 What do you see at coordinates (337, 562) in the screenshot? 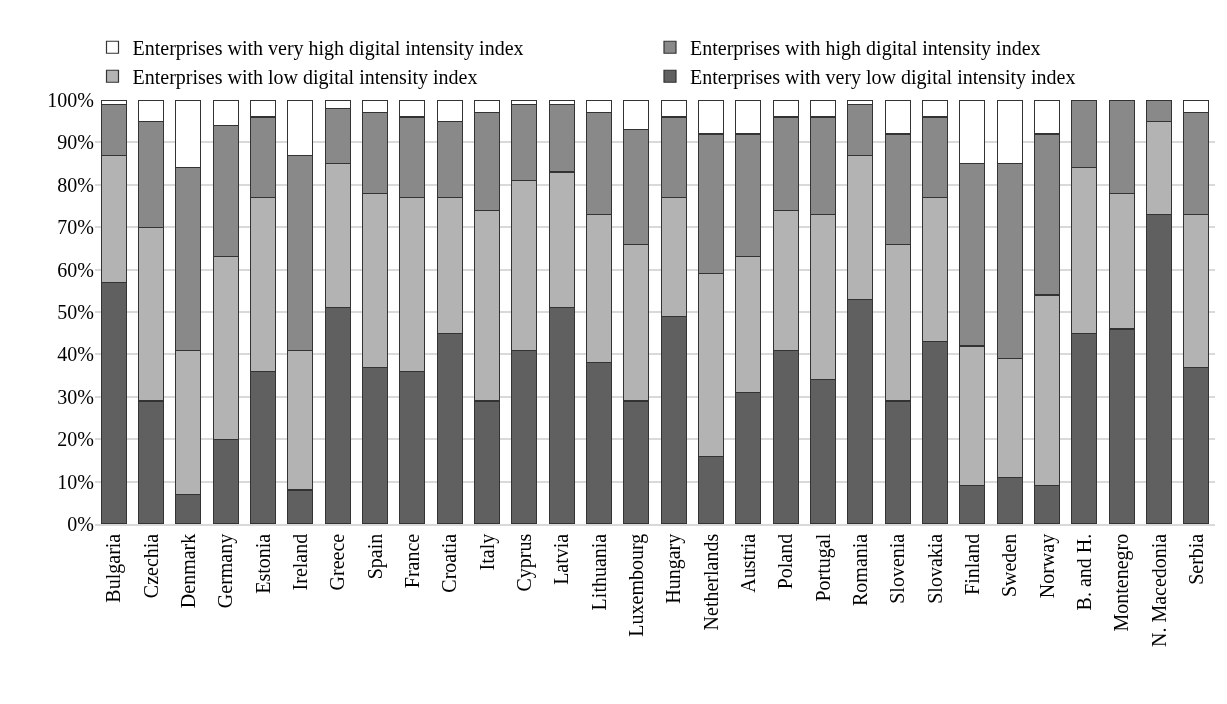
I see `x-tick-label: Greece` at bounding box center [337, 562].